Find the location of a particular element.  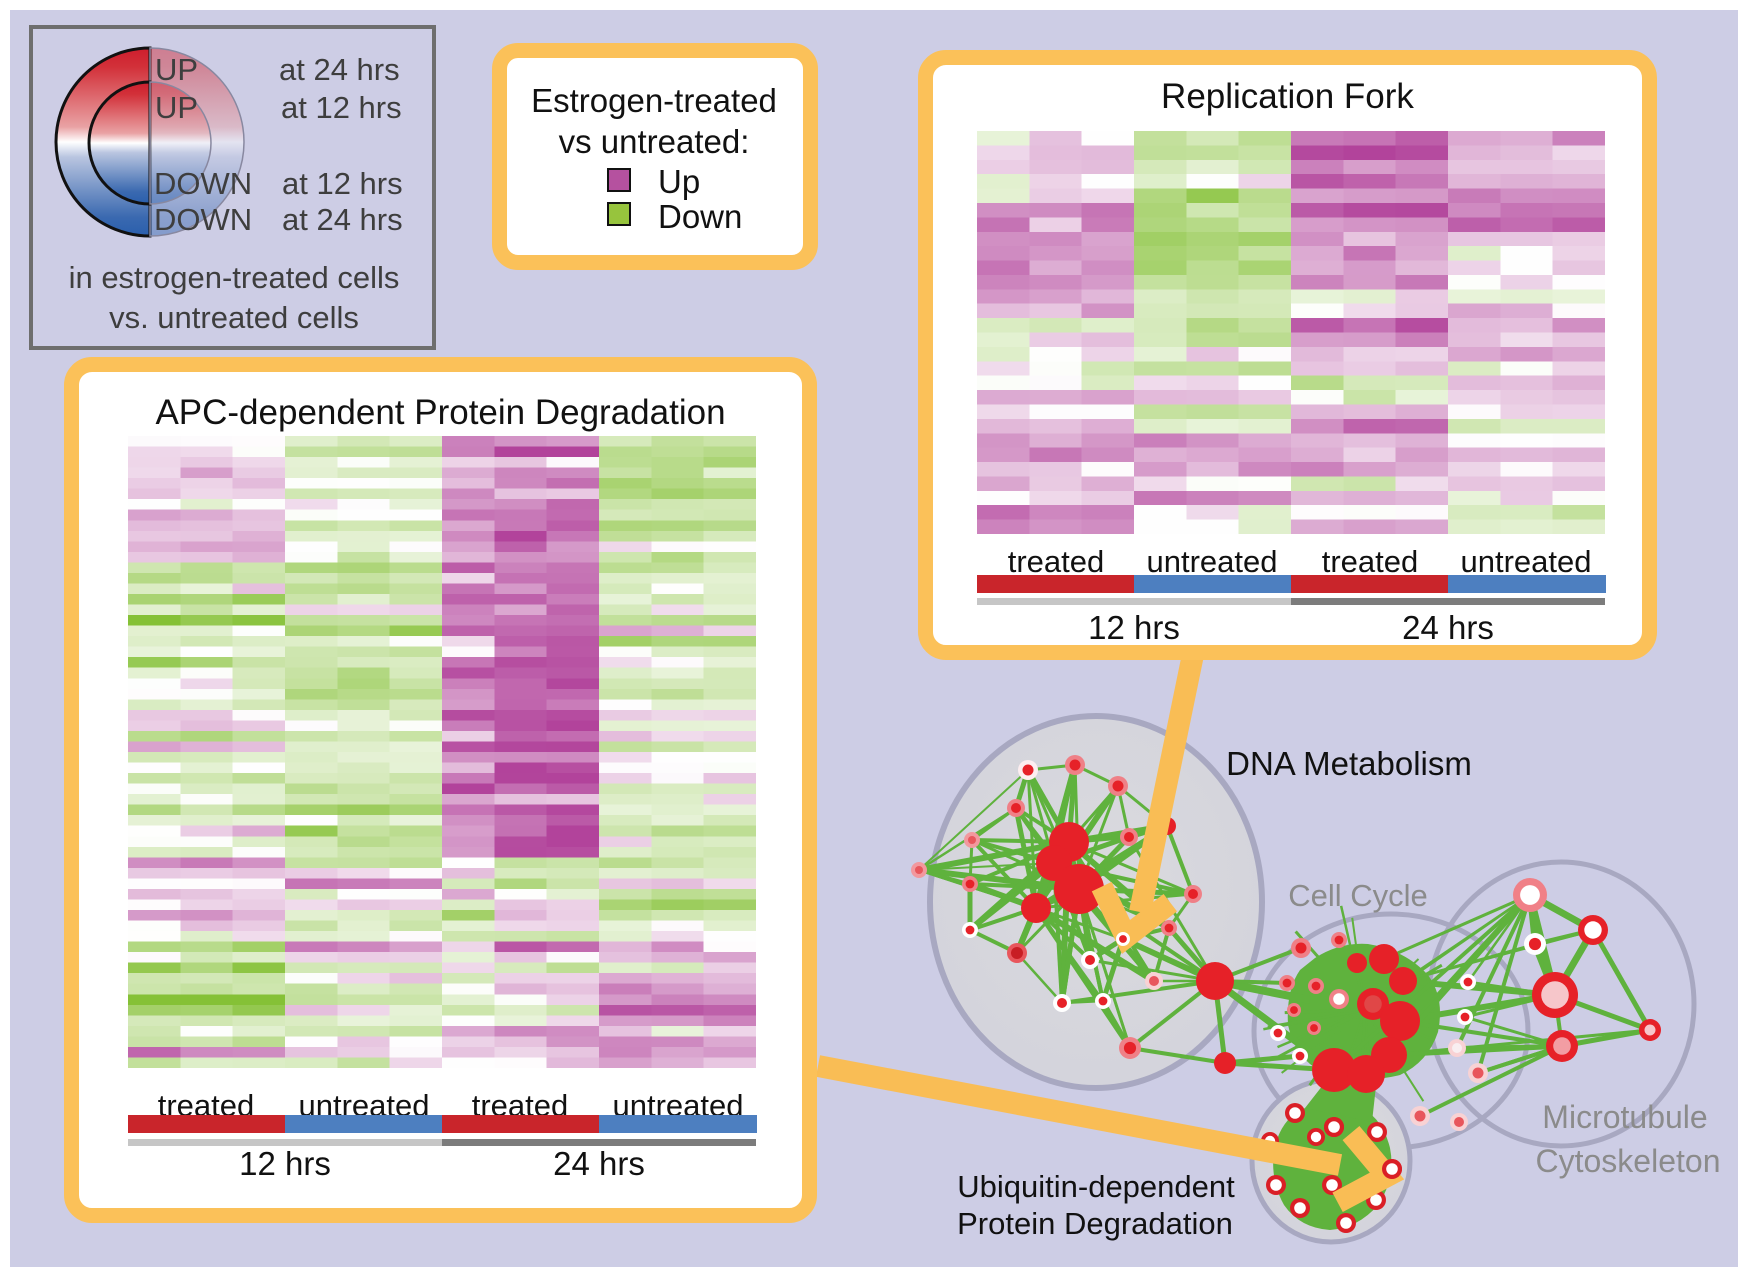

svg-text: DNA Metabolism is located at coordinates (1349, 763).